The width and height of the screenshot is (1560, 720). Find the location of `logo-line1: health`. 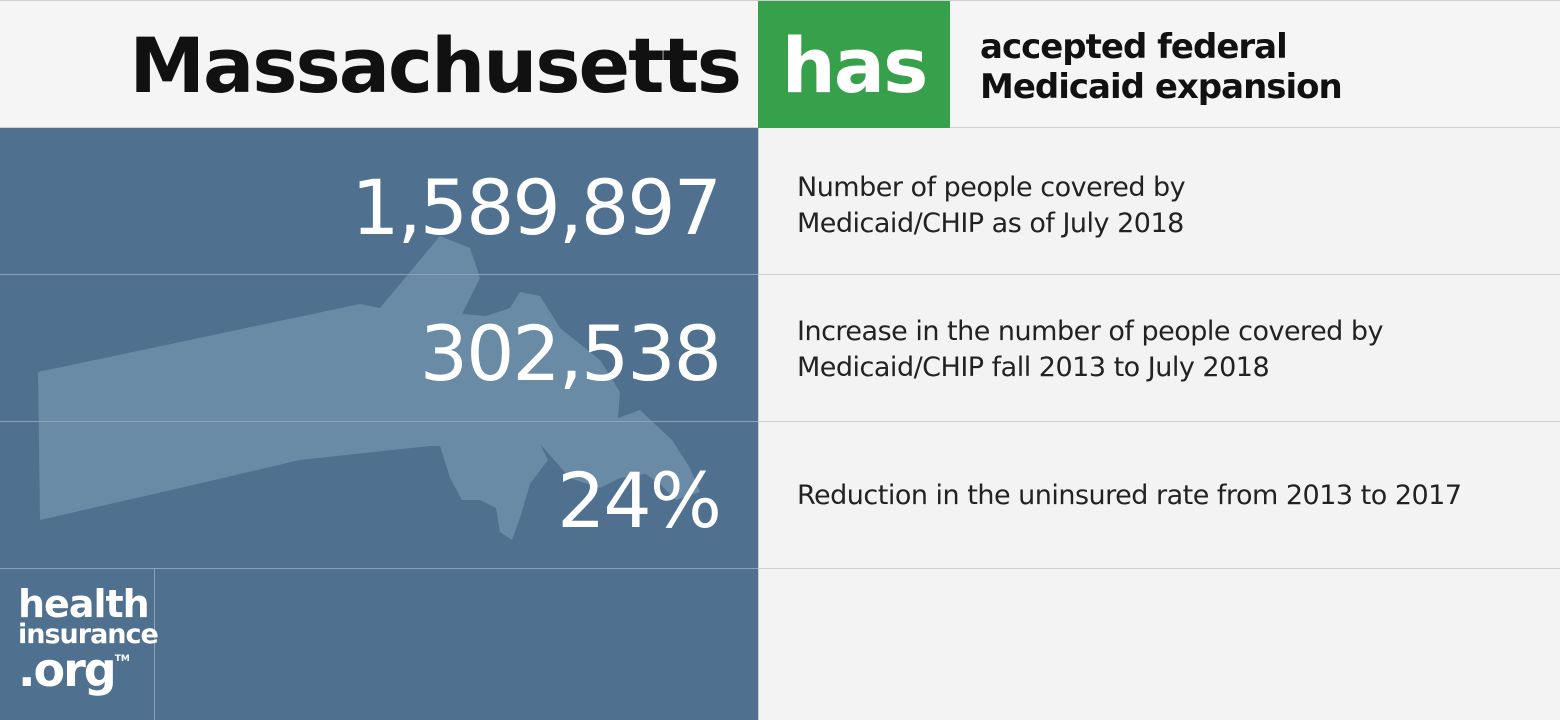

logo-line1: health is located at coordinates (84, 604).